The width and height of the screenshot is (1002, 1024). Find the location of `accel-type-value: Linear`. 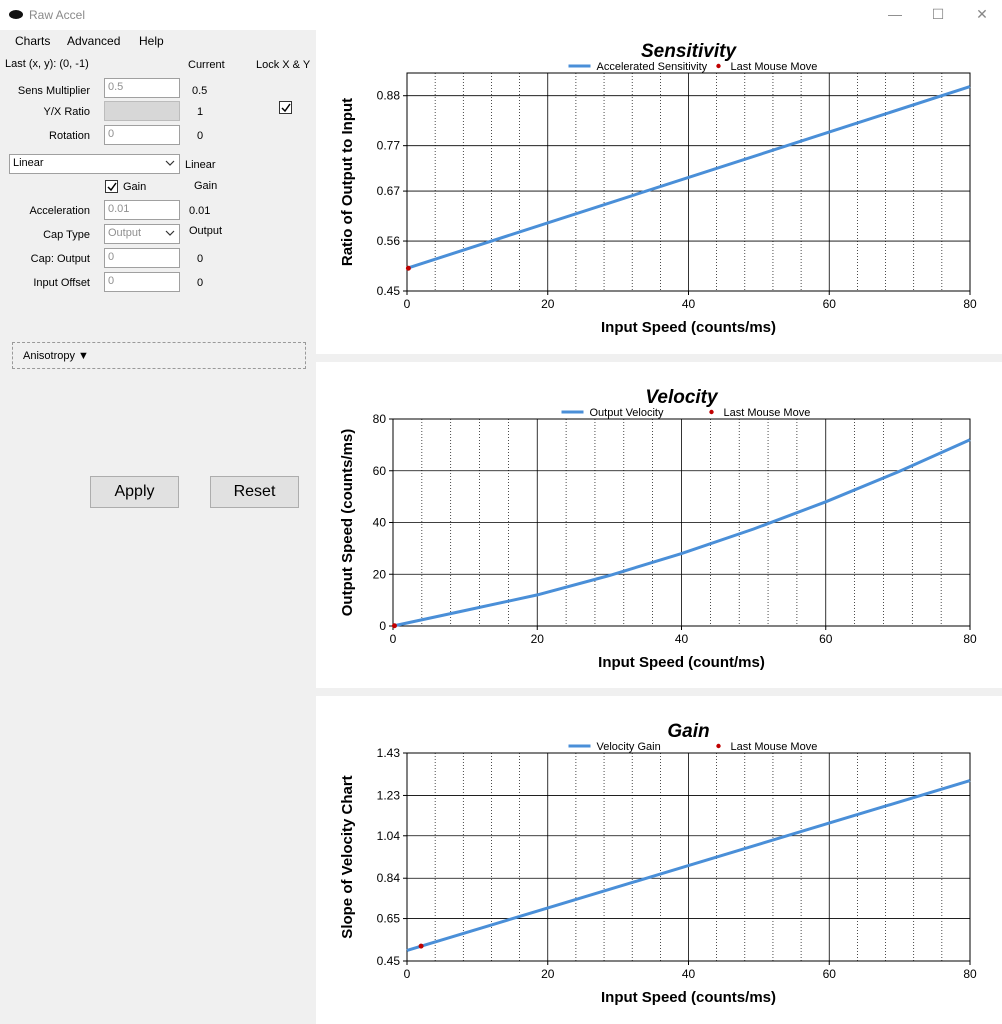

accel-type-value: Linear is located at coordinates (28, 163).